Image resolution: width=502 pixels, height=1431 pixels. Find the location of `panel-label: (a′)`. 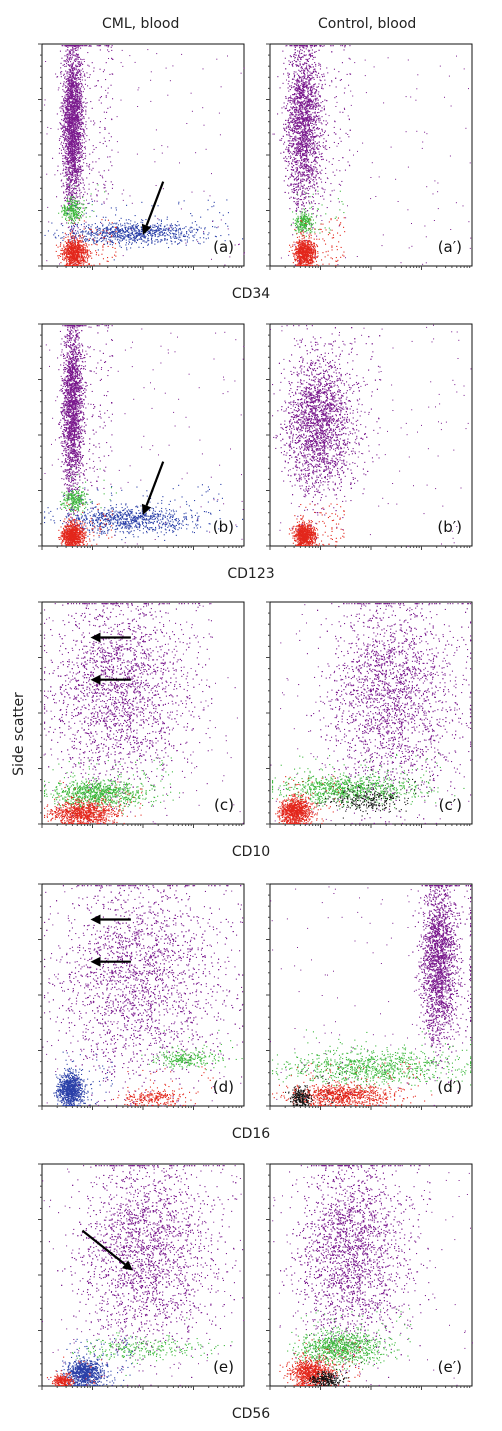

panel-label: (a′) is located at coordinates (450, 247).